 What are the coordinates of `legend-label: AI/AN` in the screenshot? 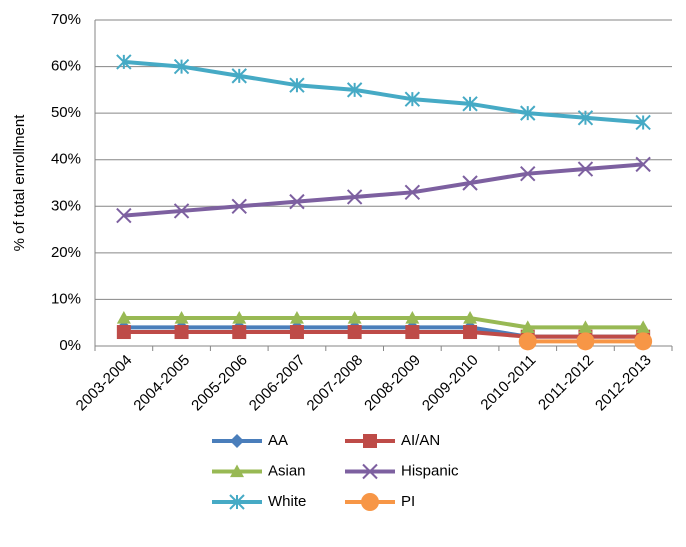 It's located at (420, 440).